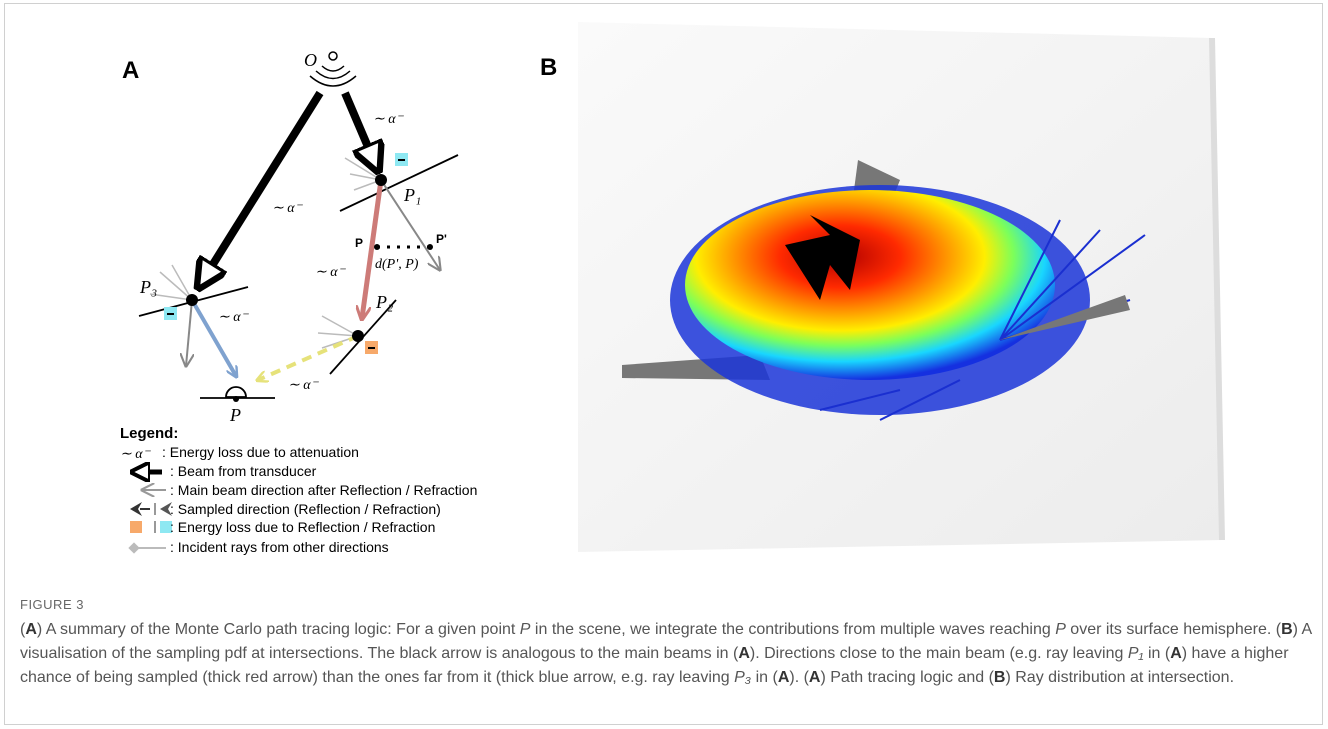  I want to click on origin-label: O, so click(310, 60).